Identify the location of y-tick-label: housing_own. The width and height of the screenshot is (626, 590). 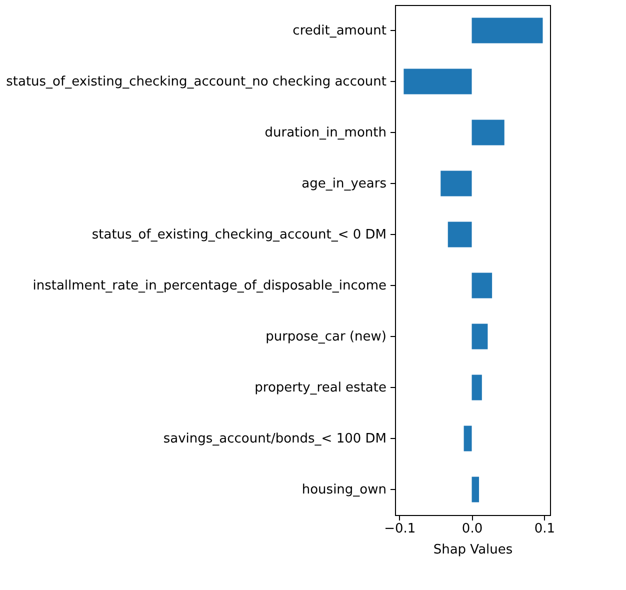
(344, 490).